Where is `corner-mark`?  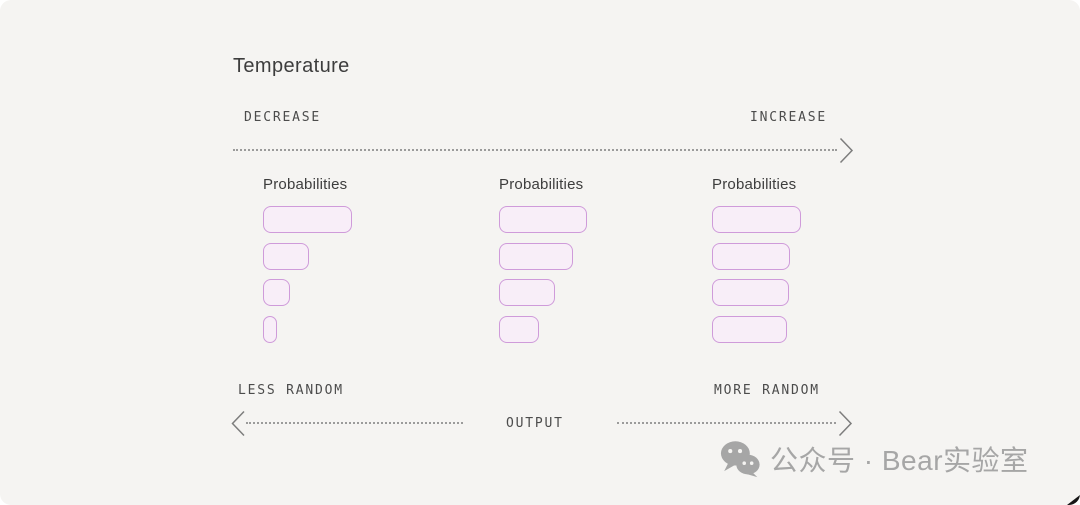 corner-mark is located at coordinates (1073, 500).